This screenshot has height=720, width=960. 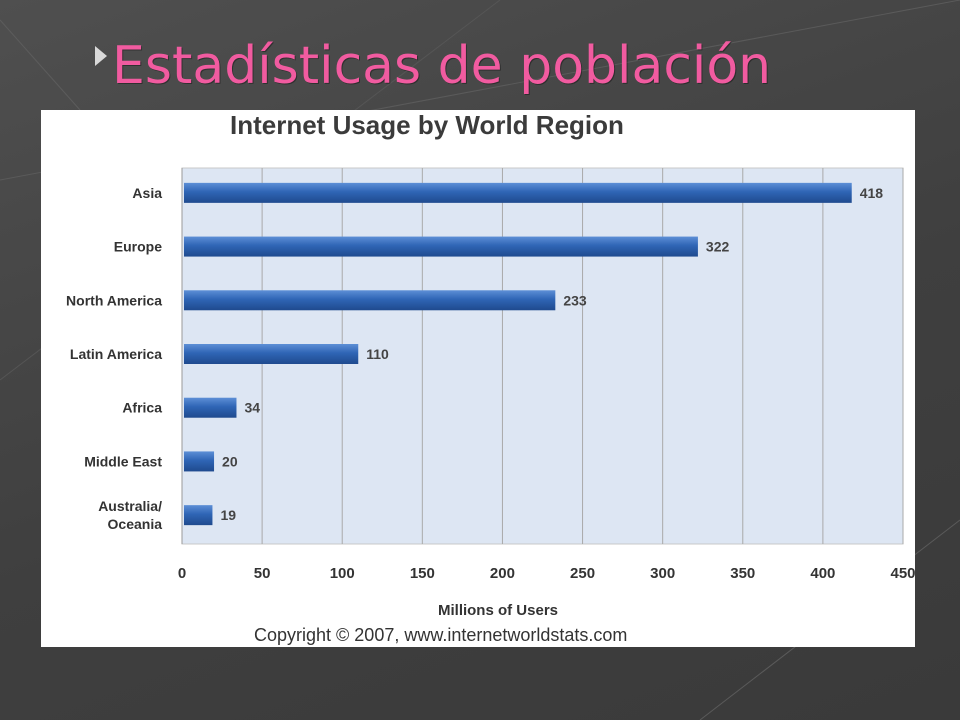 What do you see at coordinates (182, 573) in the screenshot?
I see `x-tick-label: 0` at bounding box center [182, 573].